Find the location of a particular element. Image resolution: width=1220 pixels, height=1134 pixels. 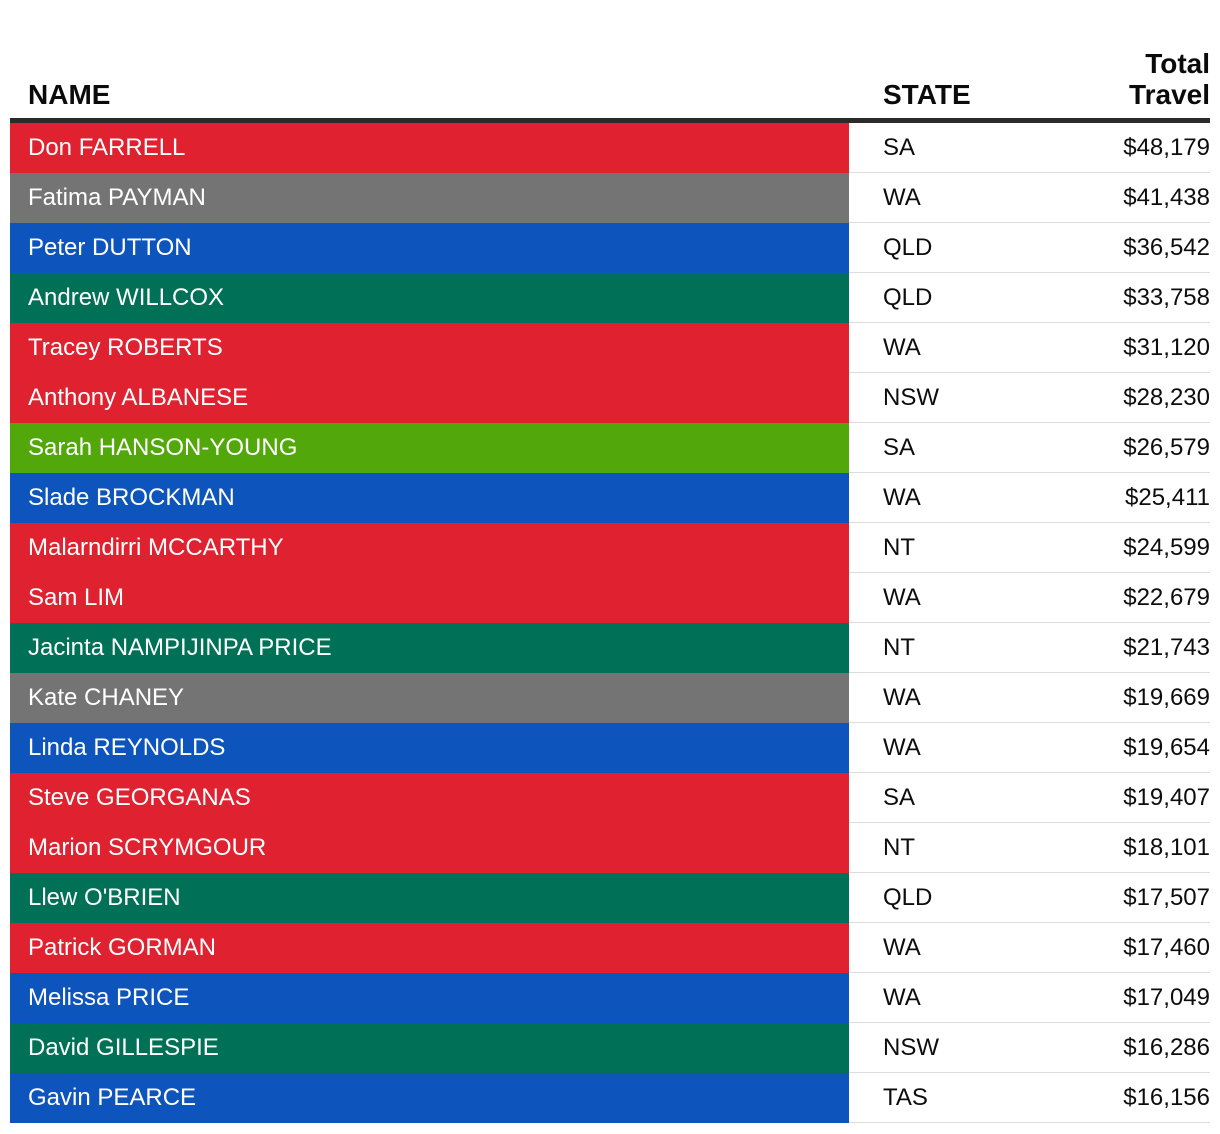

header-name: NAME is located at coordinates (69, 94).